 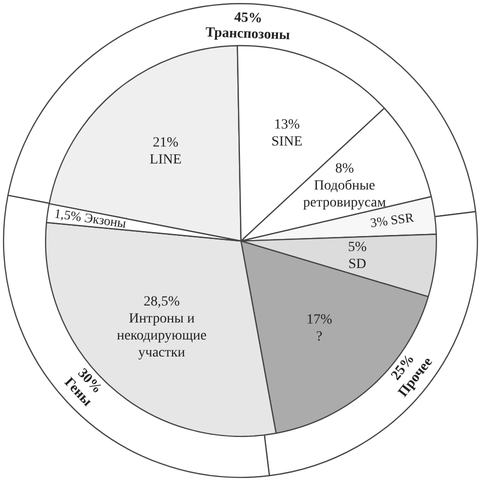 What do you see at coordinates (165, 159) in the screenshot?
I see `slice-label: LINE` at bounding box center [165, 159].